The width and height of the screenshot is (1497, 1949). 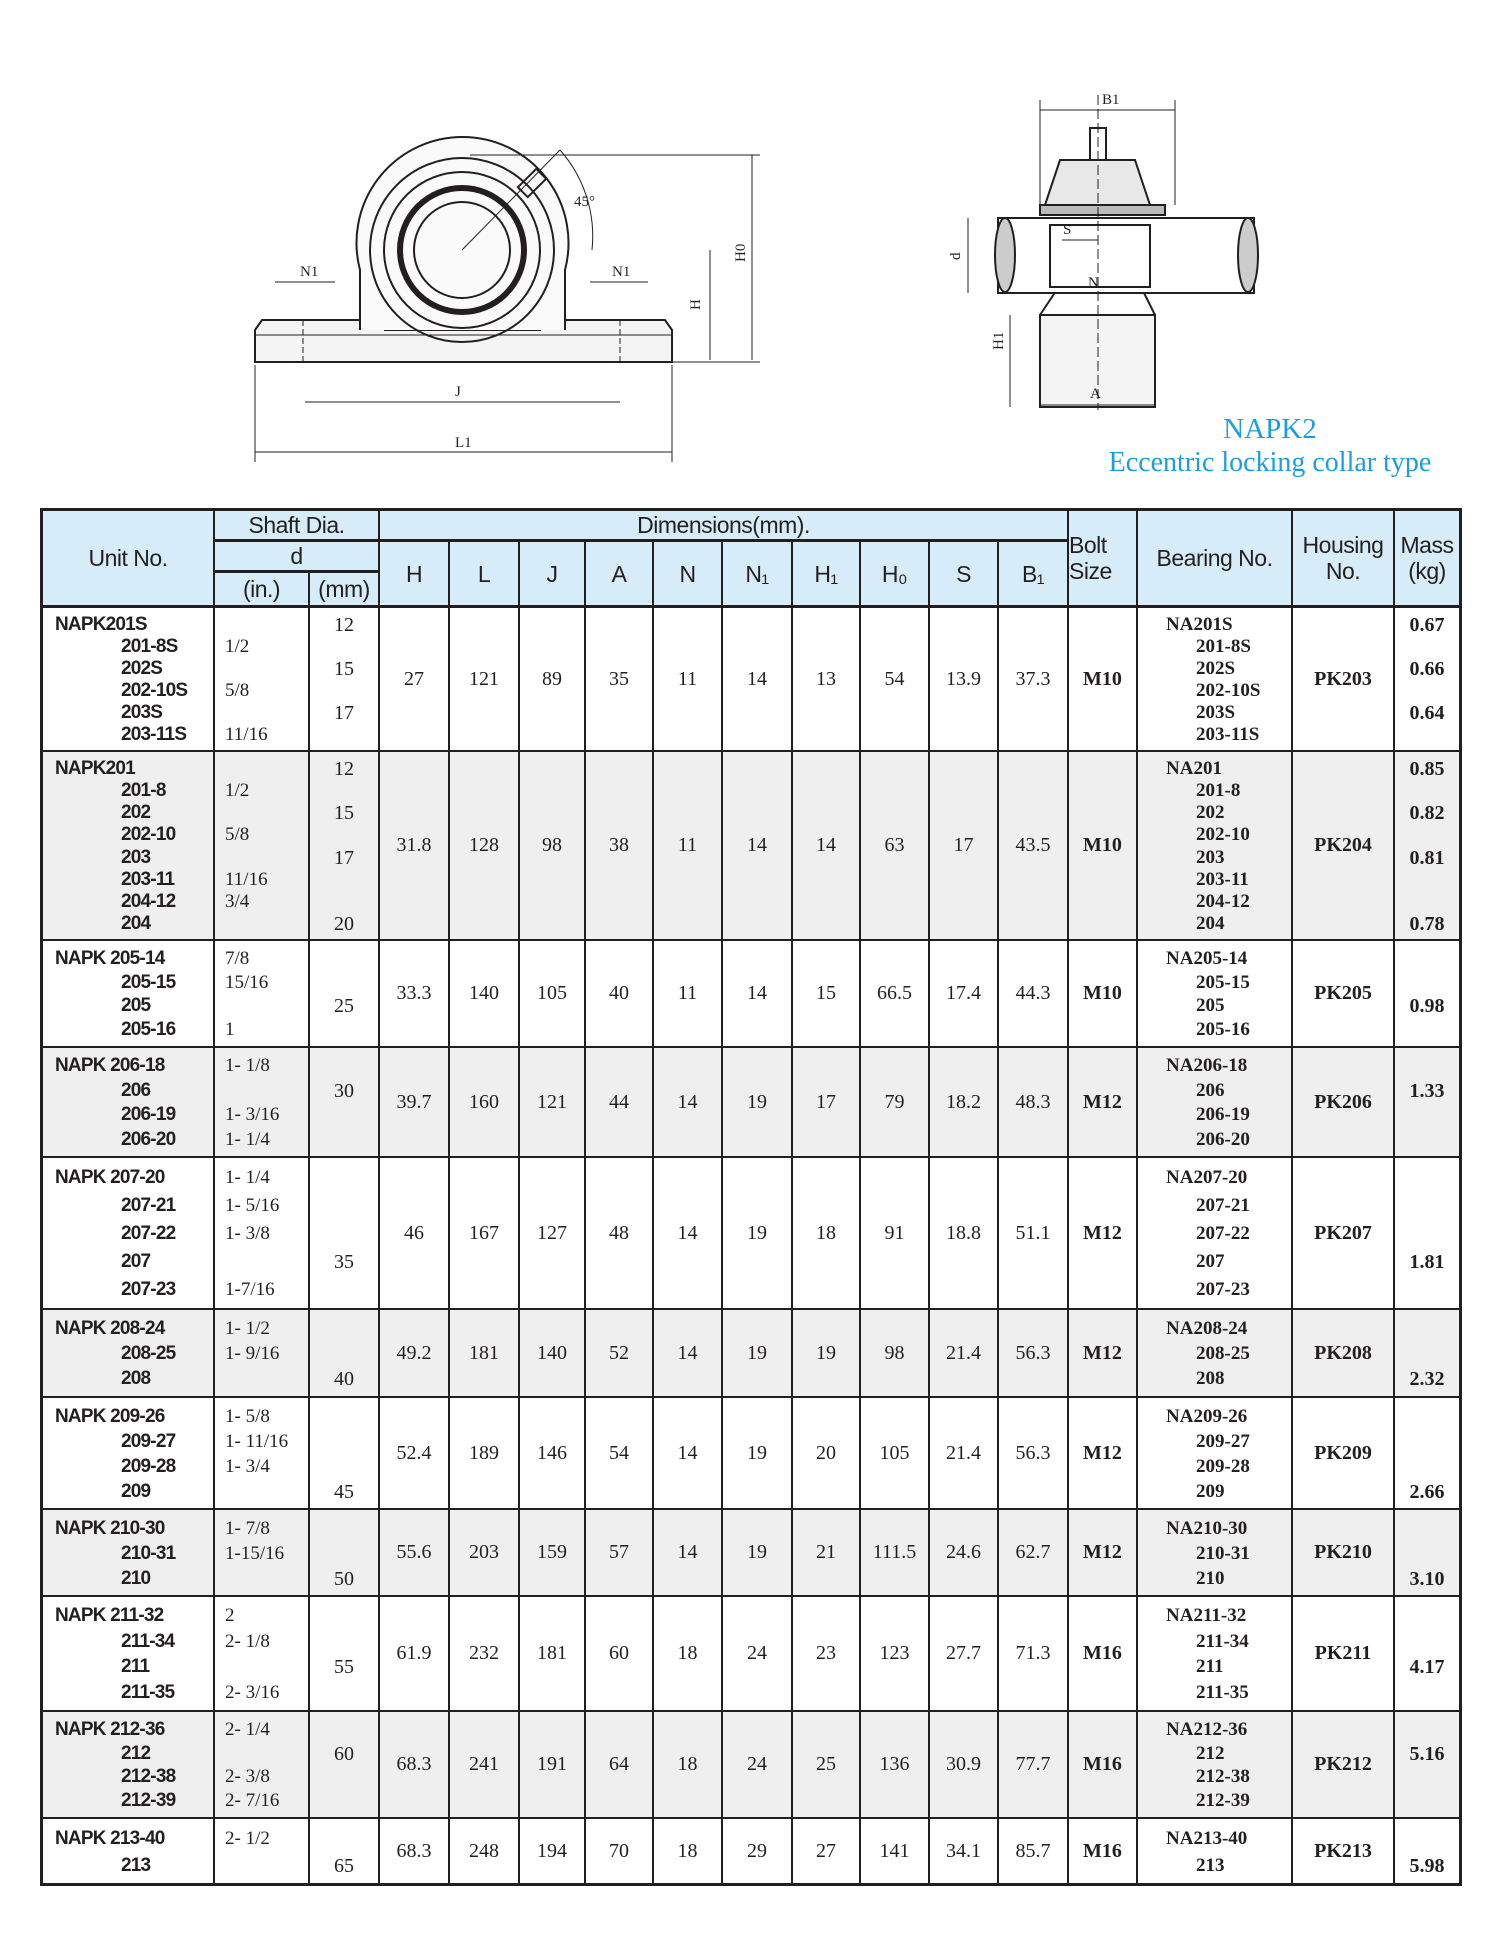 I want to click on shaft-inch-cell: 1- 5/8 1- 11/16 1- 3/4, so click(x=262, y=1453).